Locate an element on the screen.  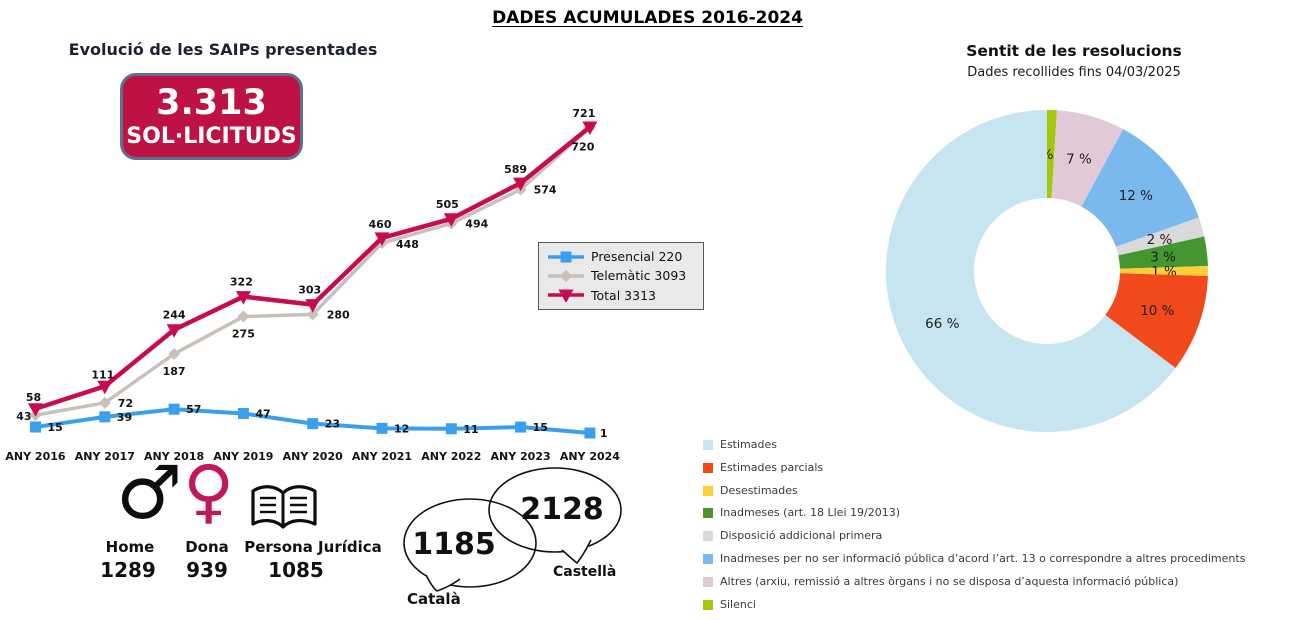
slice-desestimades is located at coordinates (1163, 271).